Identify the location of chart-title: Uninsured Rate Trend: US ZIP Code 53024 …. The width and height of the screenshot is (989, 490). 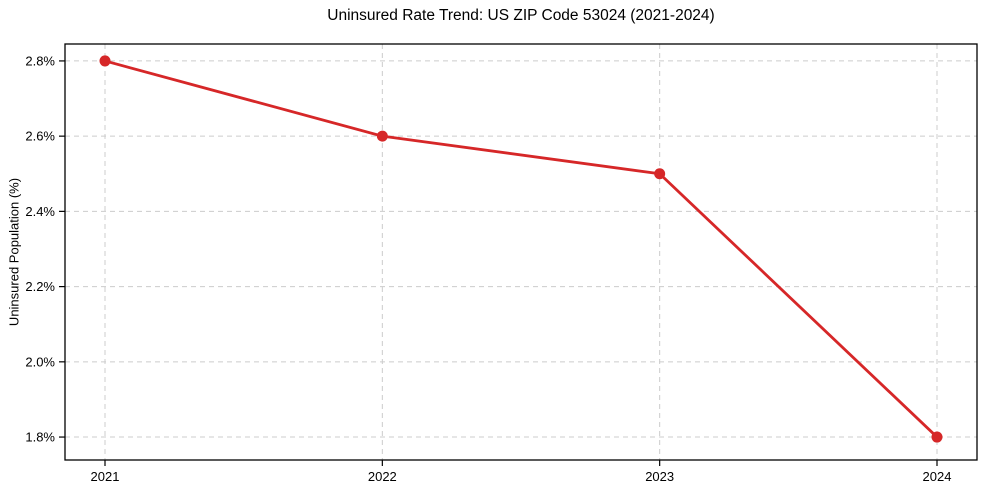
(521, 15).